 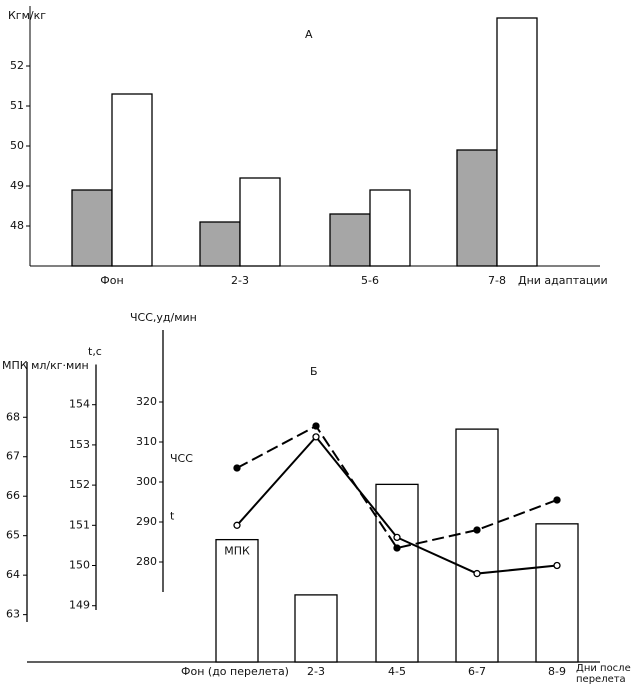 What do you see at coordinates (370, 280) in the screenshot?
I see `x-tick-label: 5-6` at bounding box center [370, 280].